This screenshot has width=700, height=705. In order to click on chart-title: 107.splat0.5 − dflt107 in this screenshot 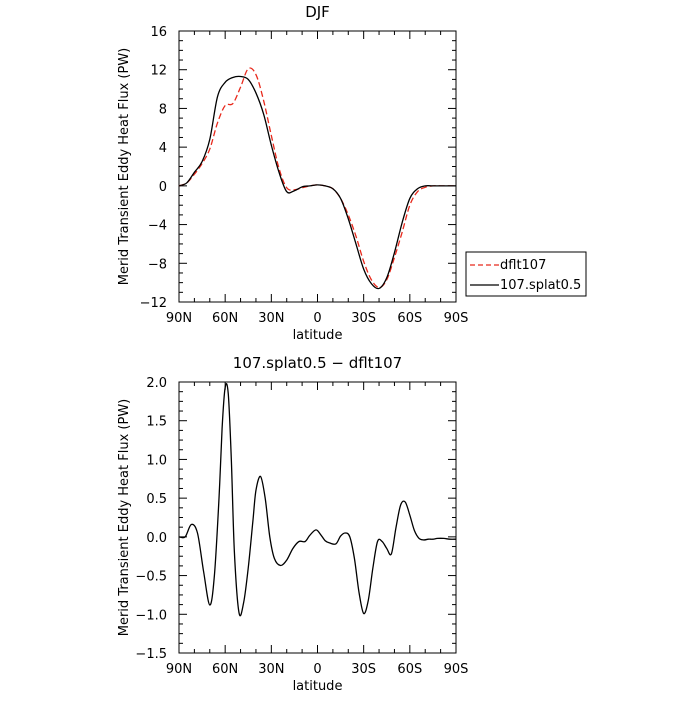, I will do `click(317, 363)`.